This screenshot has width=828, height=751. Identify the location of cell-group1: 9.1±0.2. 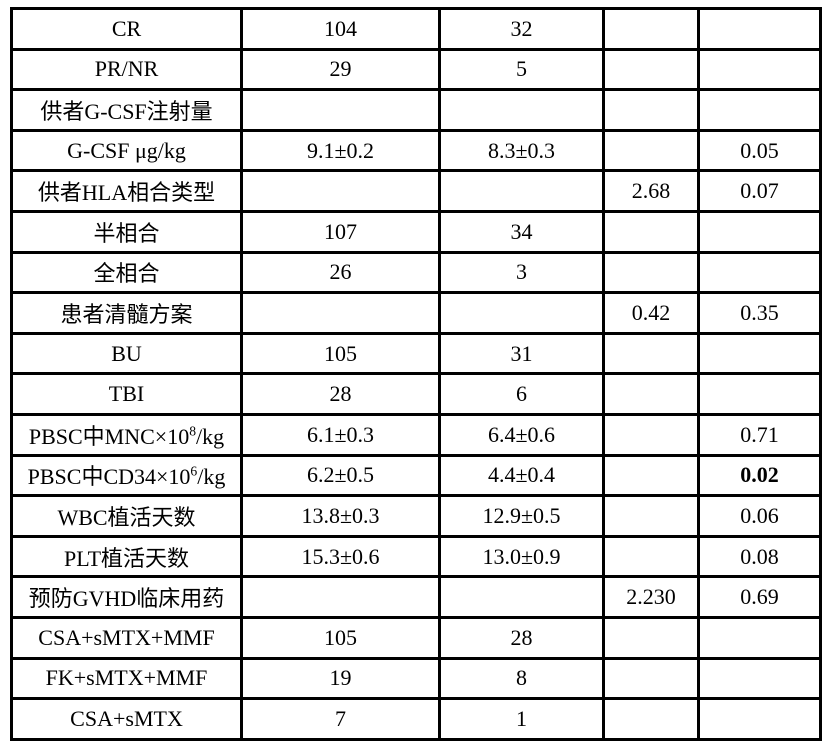
(340, 150).